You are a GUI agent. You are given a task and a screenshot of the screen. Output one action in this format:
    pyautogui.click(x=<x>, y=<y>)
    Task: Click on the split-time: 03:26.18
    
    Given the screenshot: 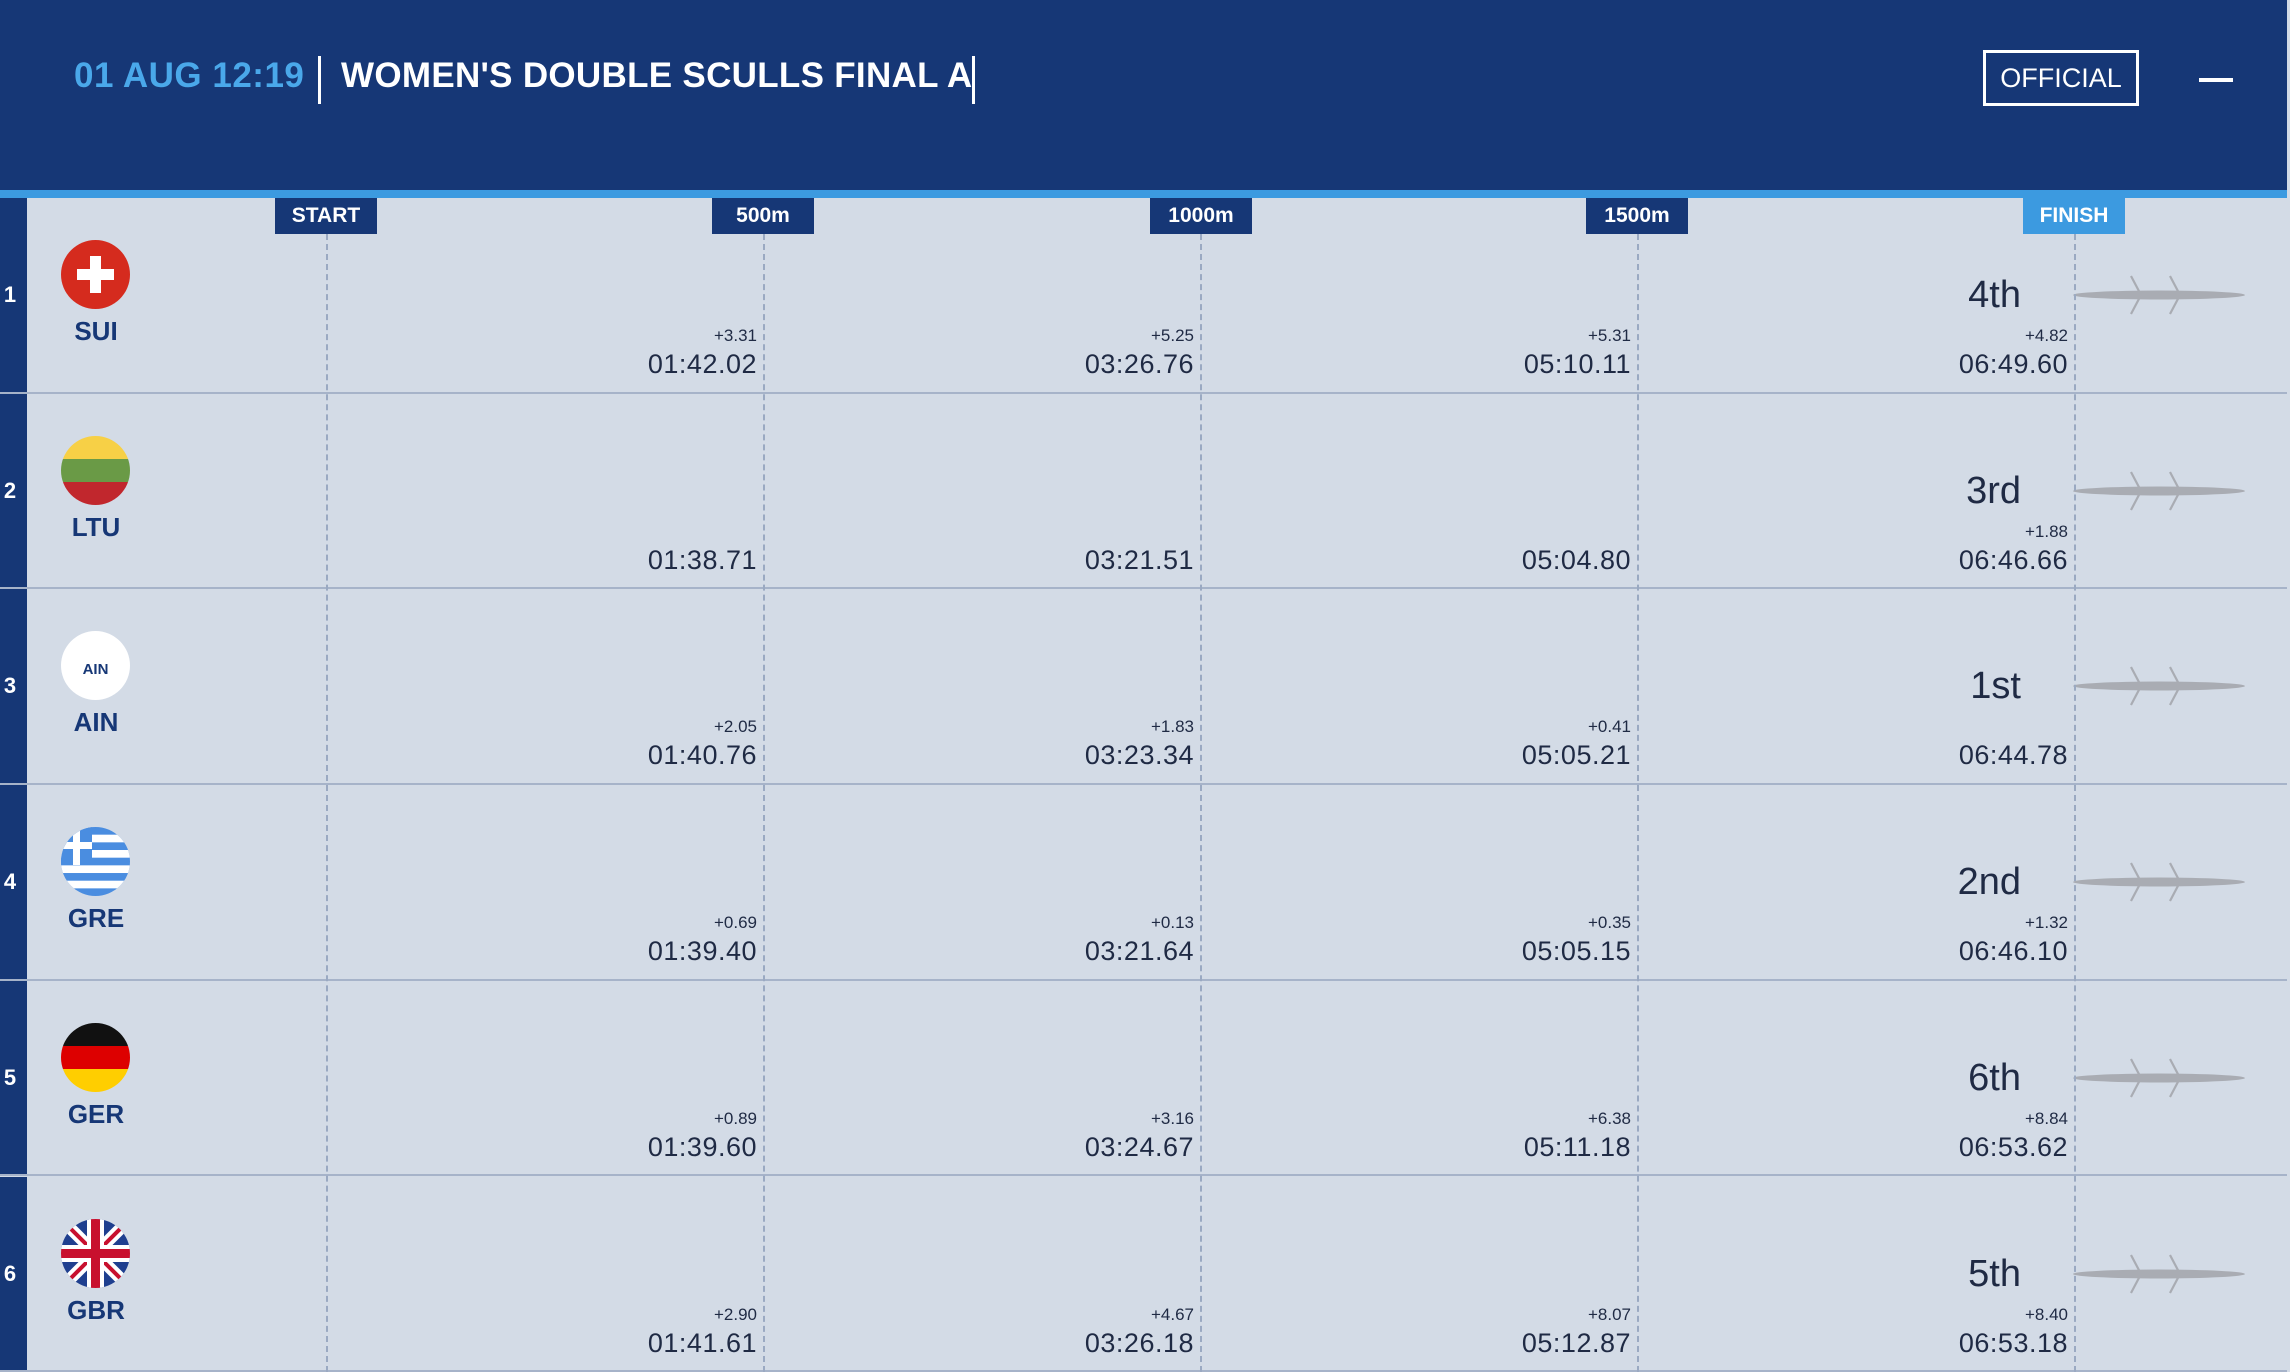 What is the action you would take?
    pyautogui.click(x=1139, y=1342)
    